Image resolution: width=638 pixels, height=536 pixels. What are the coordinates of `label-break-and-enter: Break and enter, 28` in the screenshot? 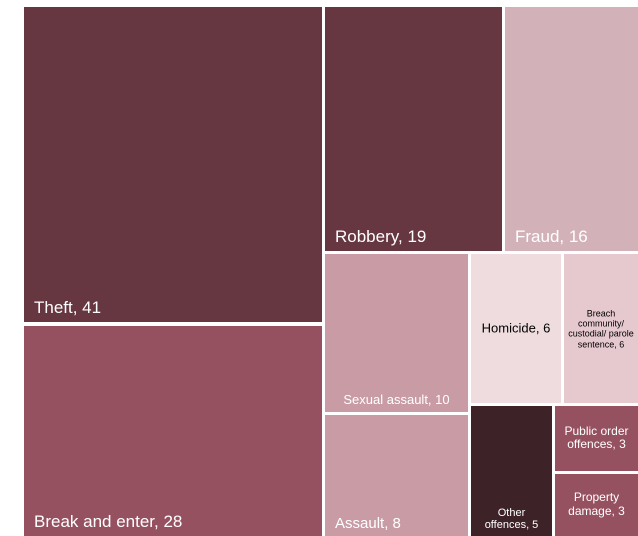 It's located at (108, 522).